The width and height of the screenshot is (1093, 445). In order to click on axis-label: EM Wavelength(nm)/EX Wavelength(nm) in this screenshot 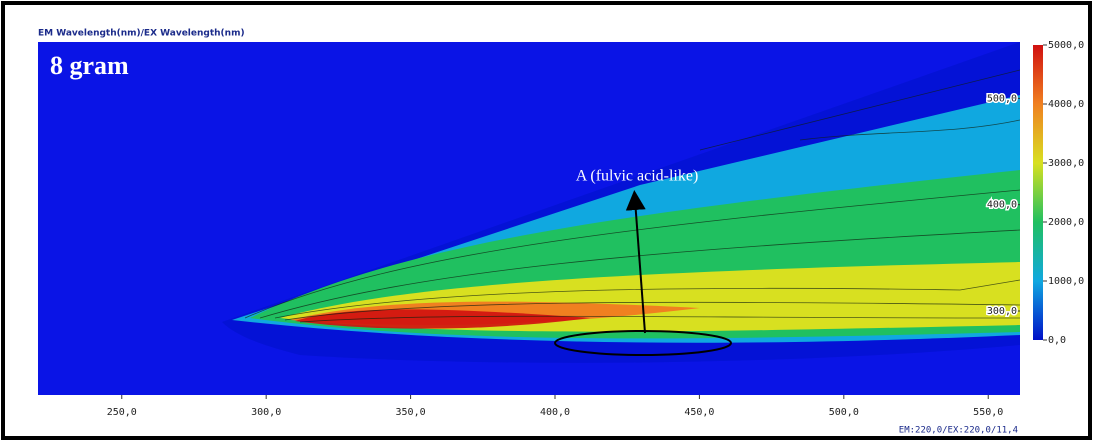, I will do `click(141, 34)`.